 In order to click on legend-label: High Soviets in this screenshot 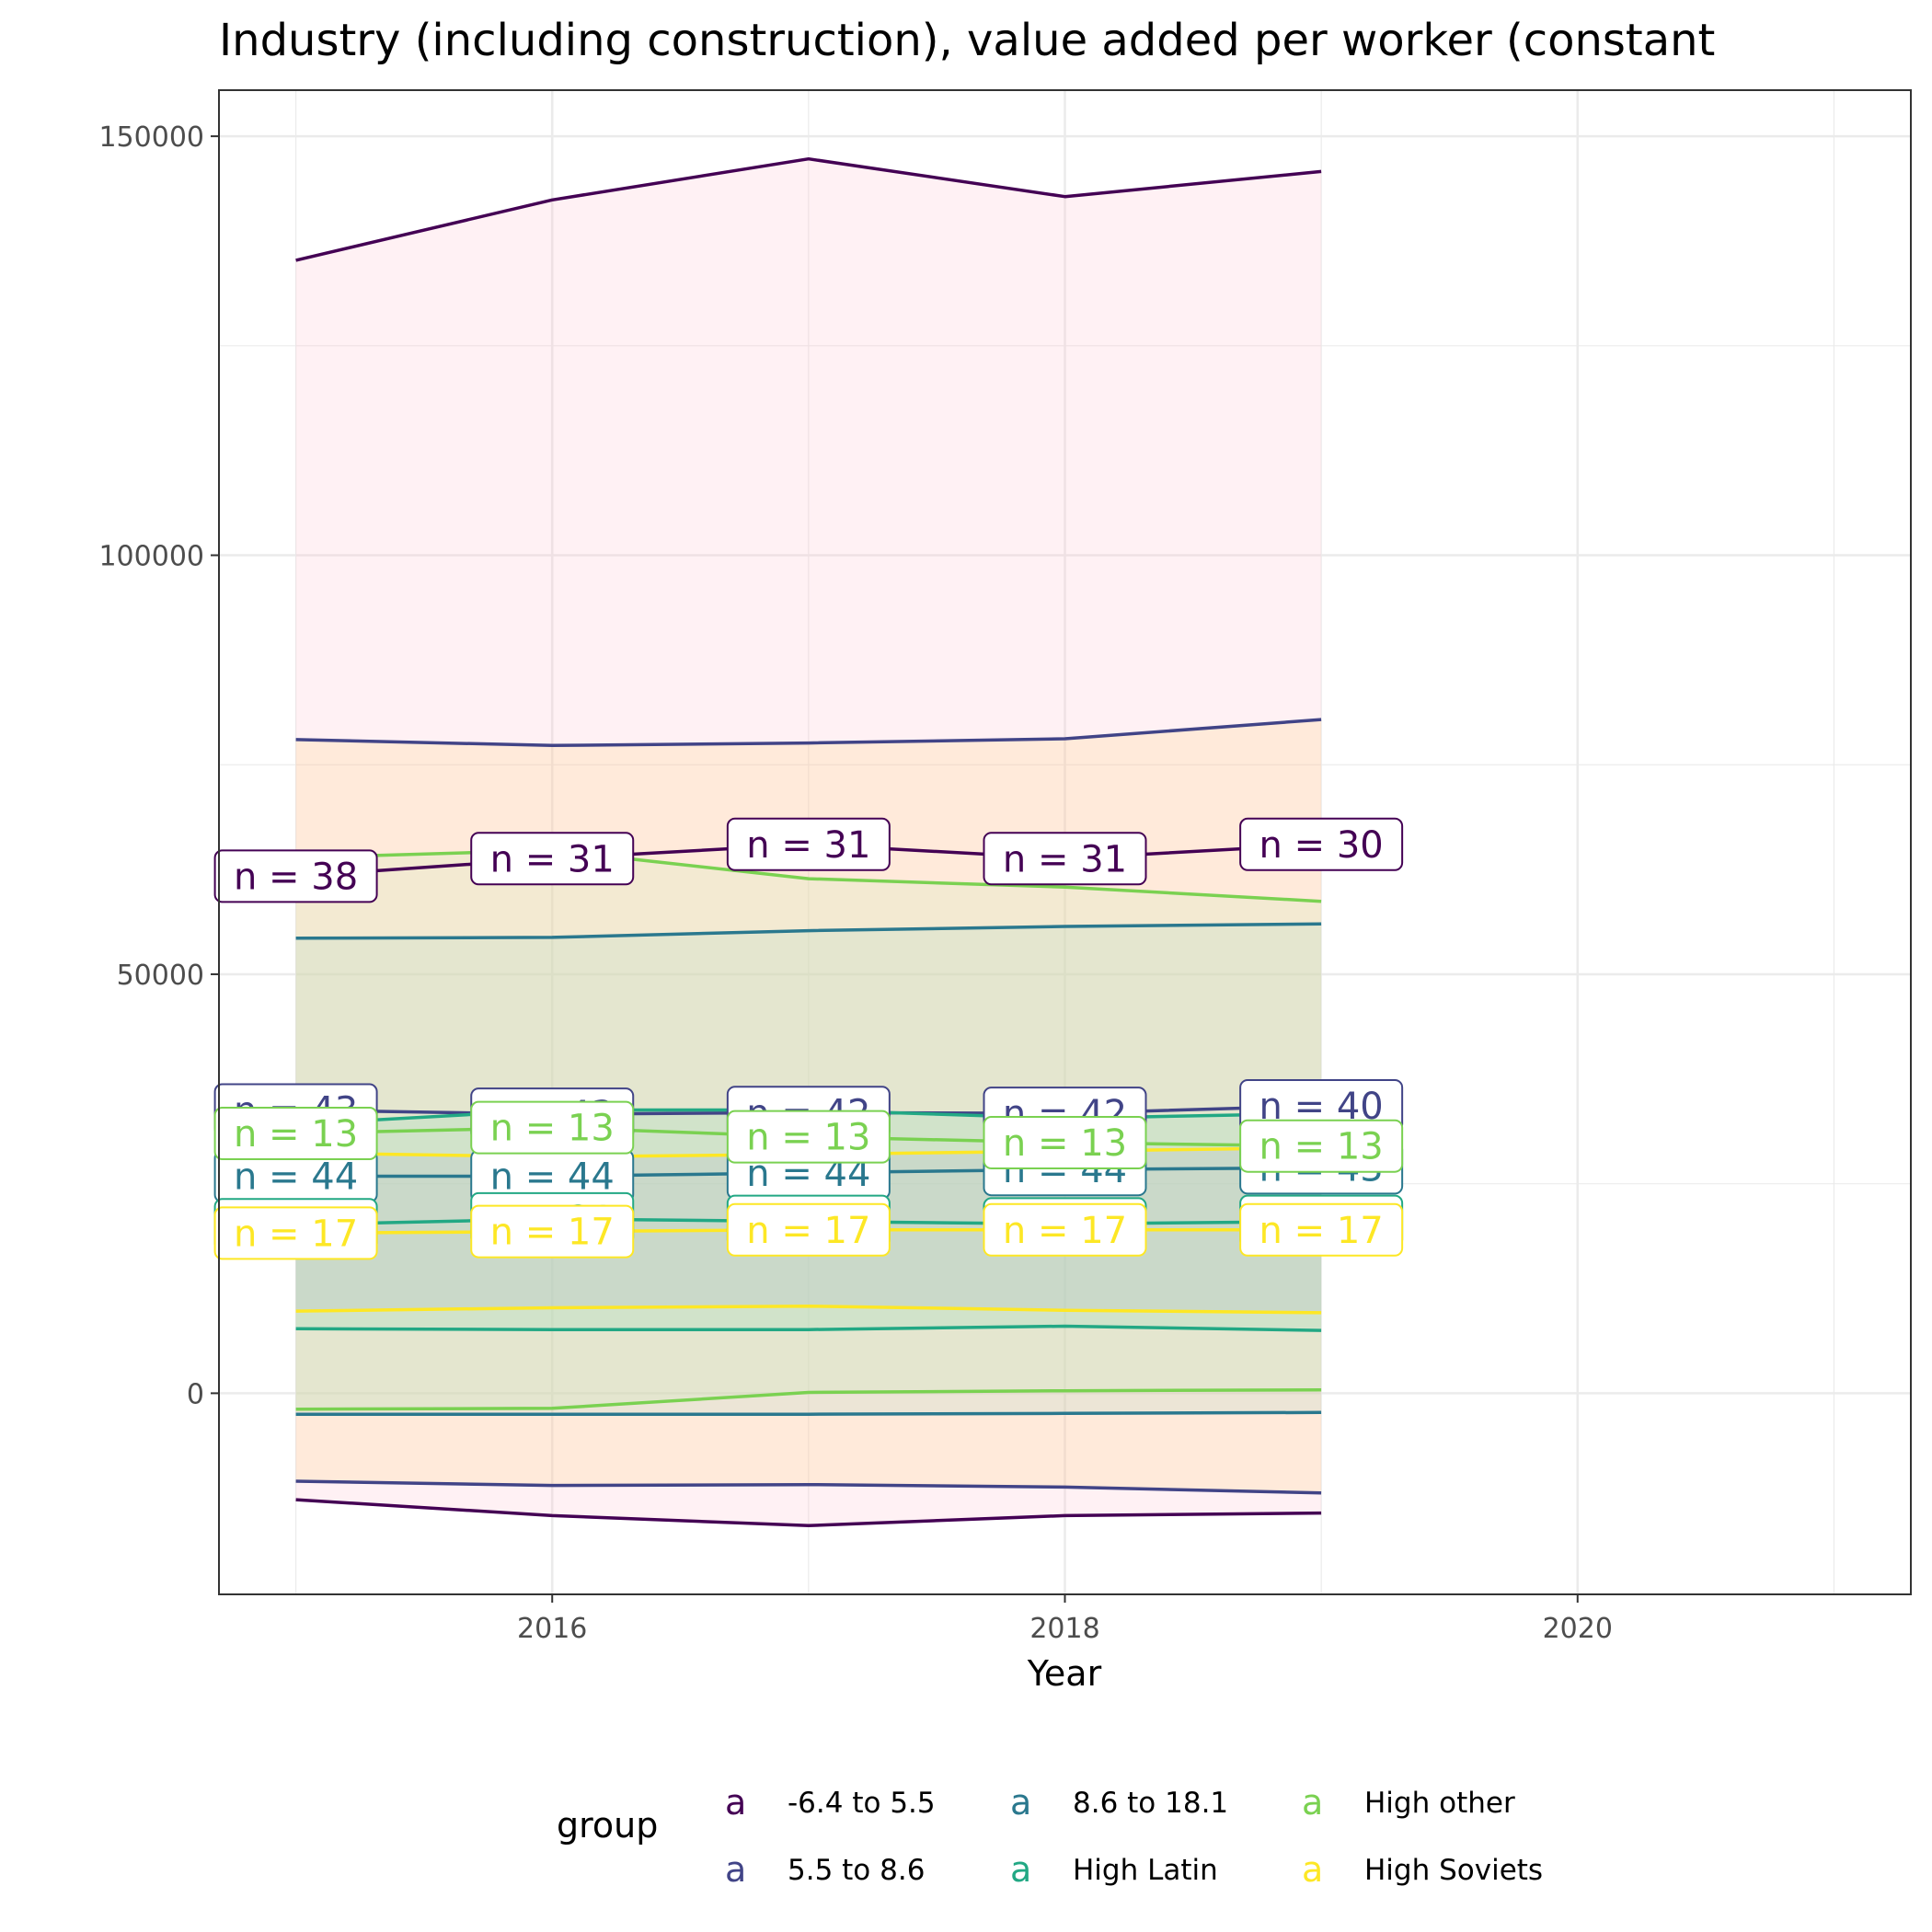, I will do `click(1453, 1870)`.